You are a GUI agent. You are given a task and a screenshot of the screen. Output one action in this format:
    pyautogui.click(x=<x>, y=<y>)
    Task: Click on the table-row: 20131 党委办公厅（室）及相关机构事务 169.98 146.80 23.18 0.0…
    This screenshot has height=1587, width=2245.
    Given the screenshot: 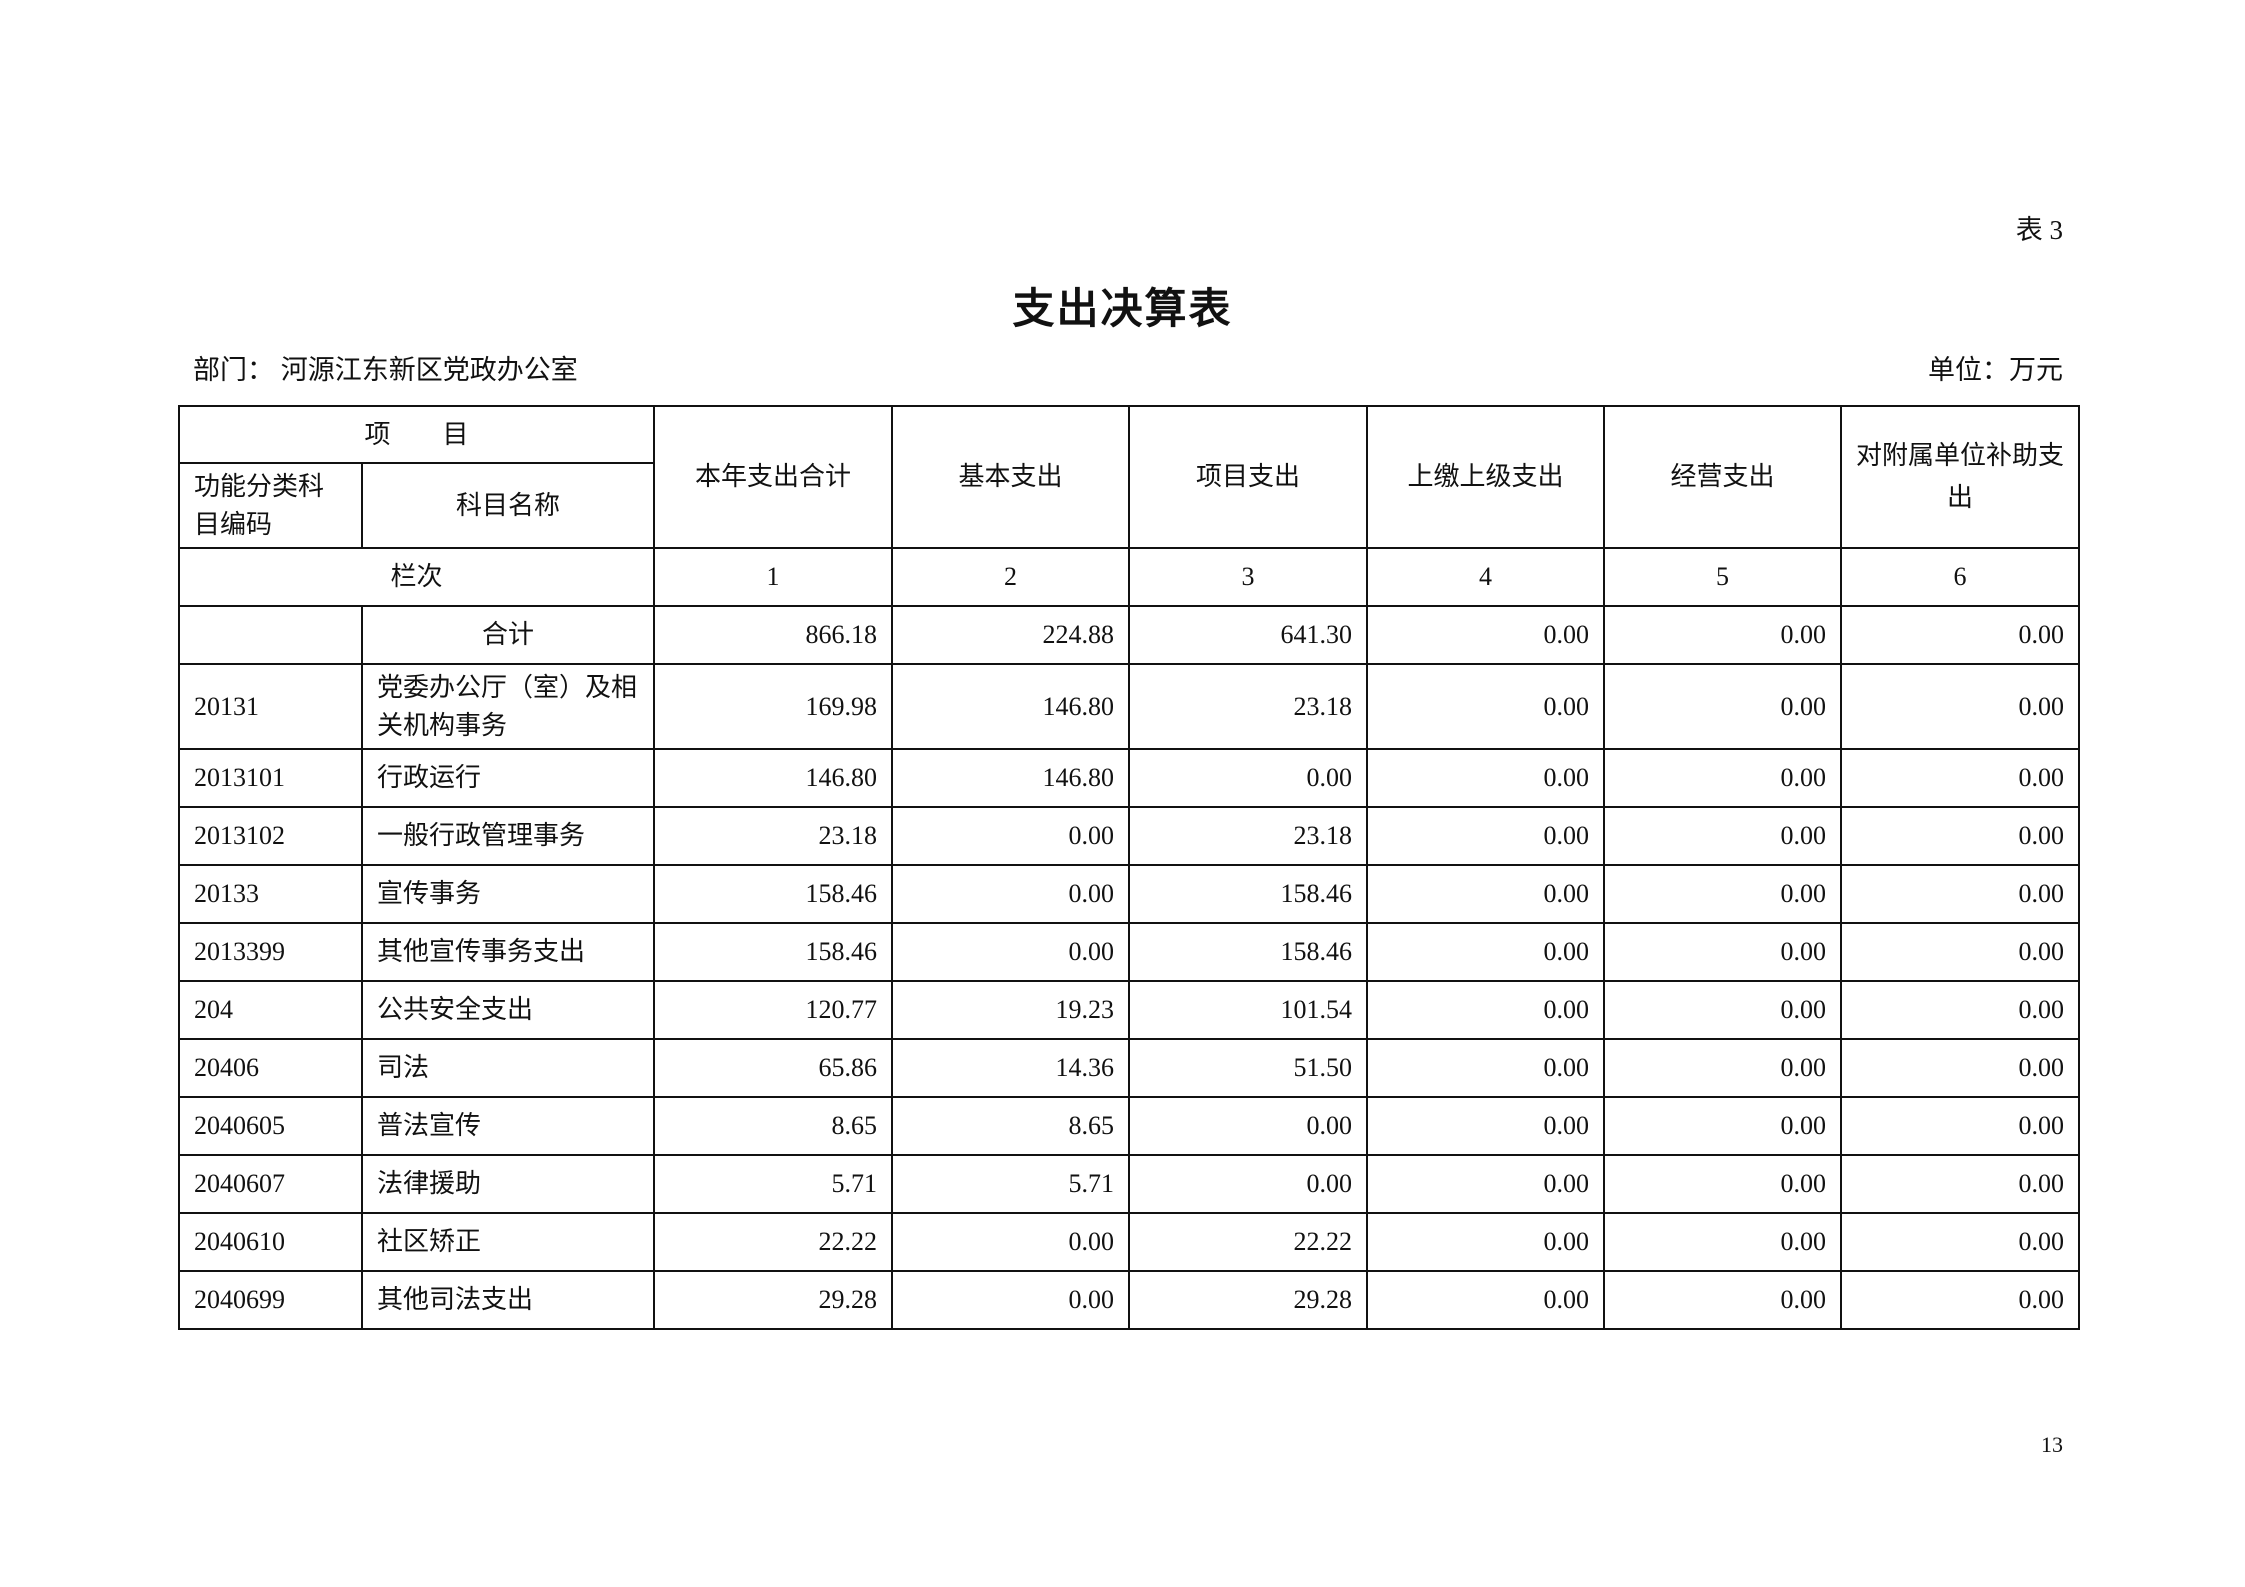 What is the action you would take?
    pyautogui.click(x=1129, y=706)
    